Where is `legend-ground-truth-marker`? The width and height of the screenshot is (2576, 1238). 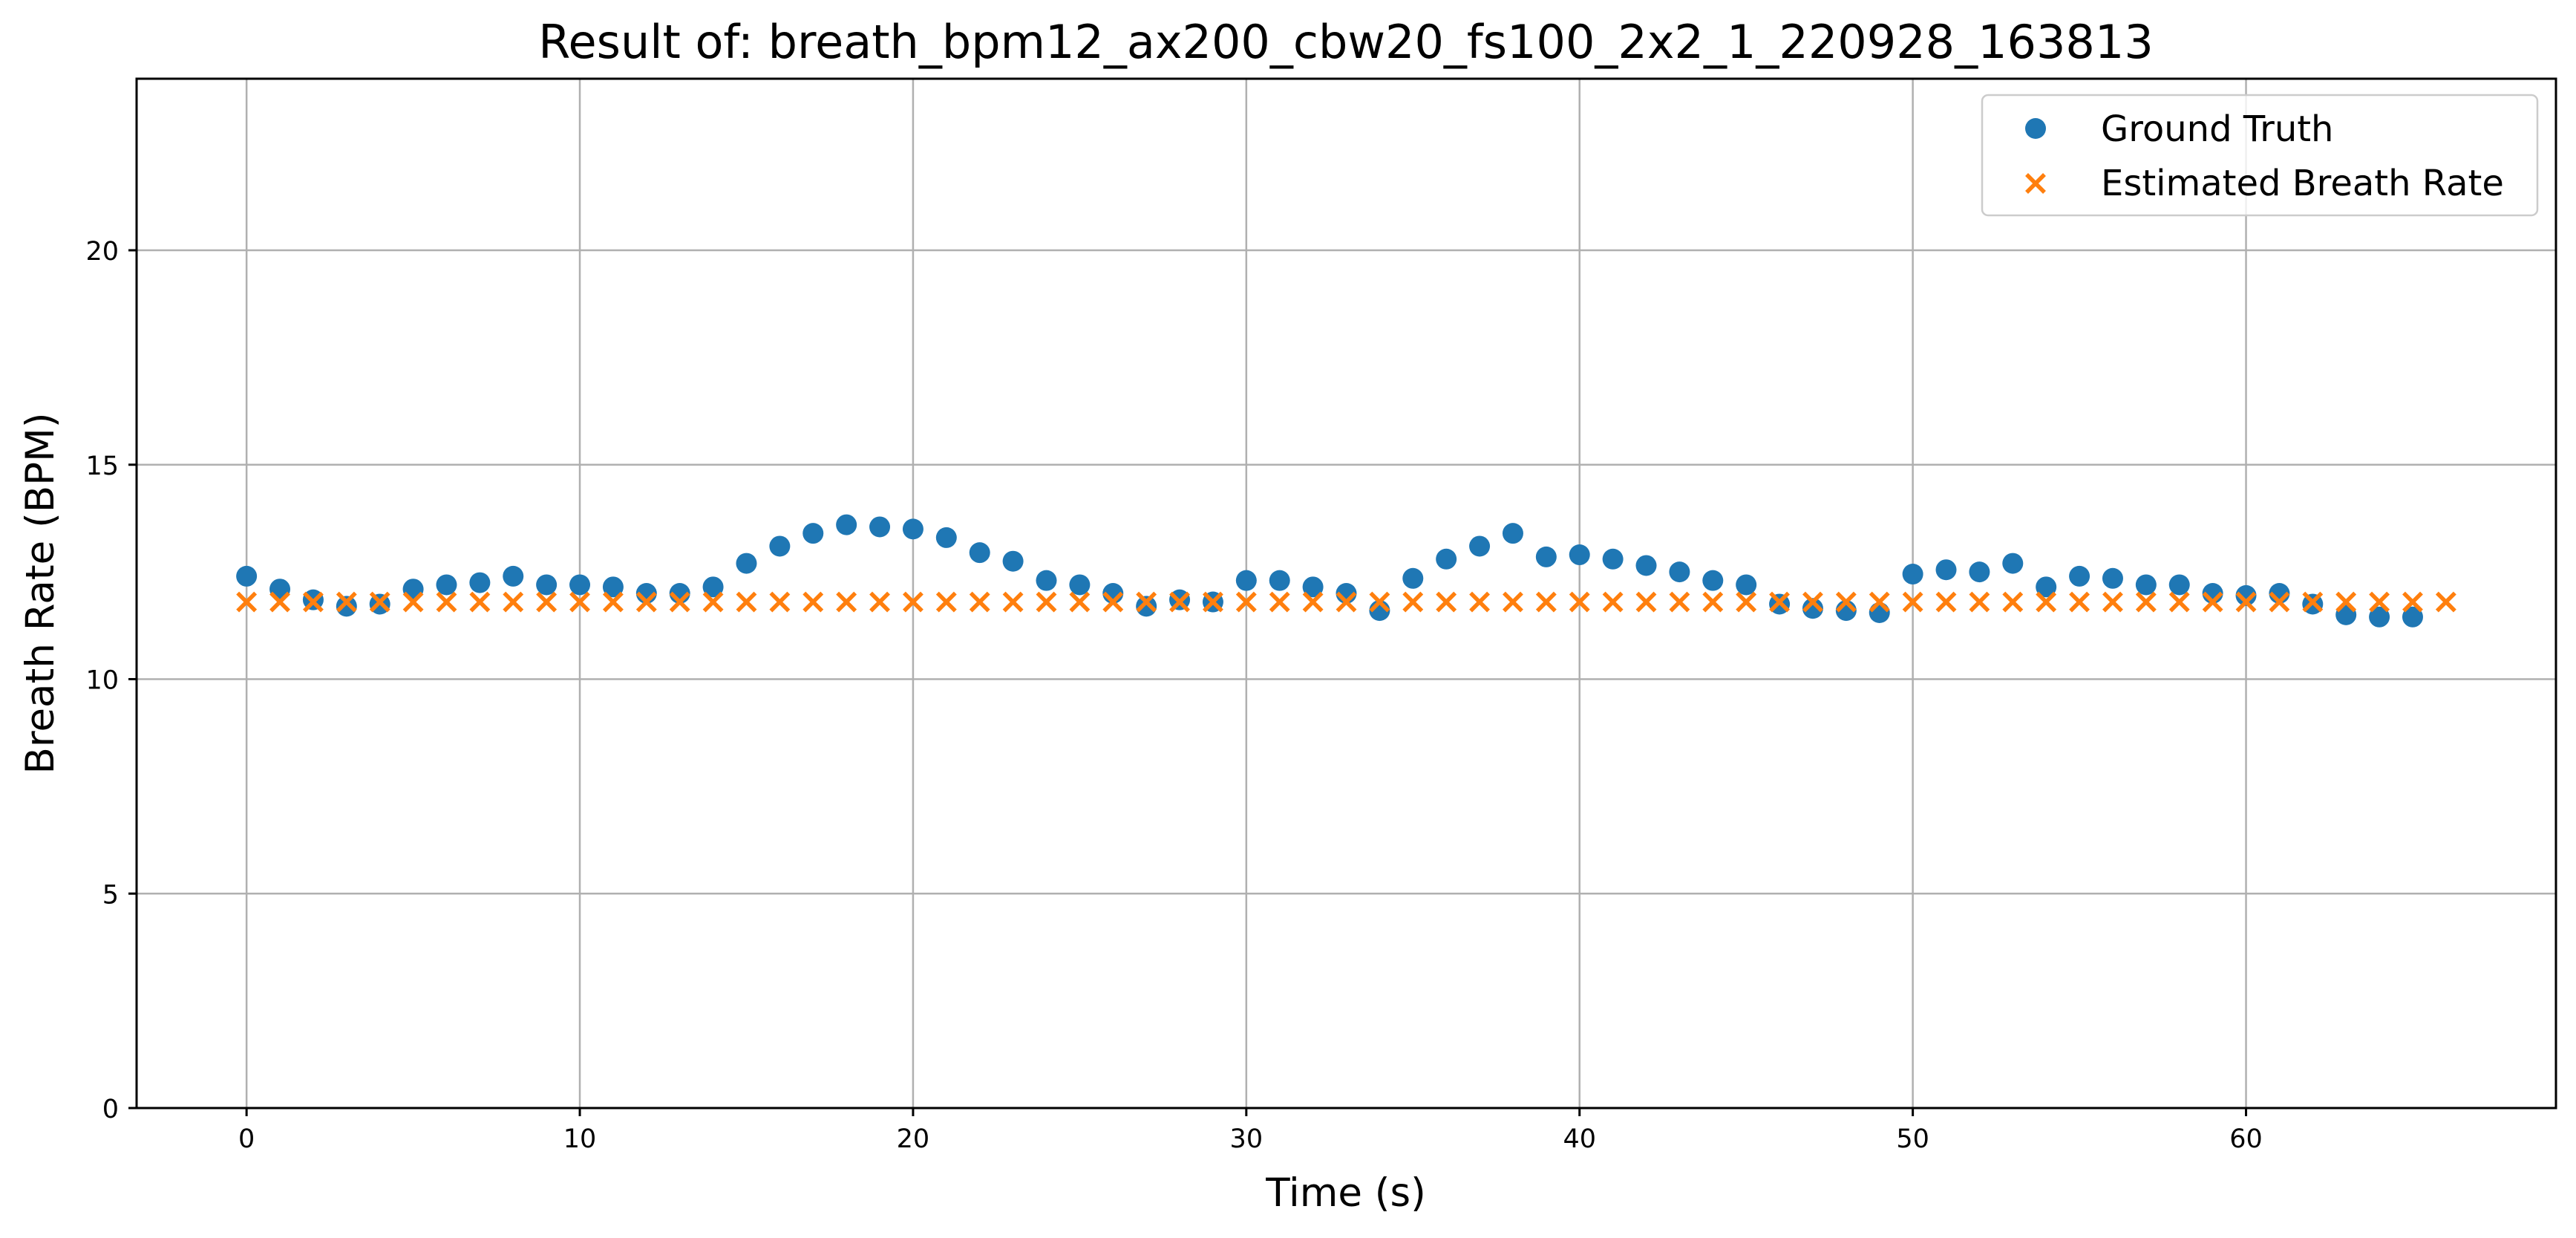
legend-ground-truth-marker is located at coordinates (2035, 128).